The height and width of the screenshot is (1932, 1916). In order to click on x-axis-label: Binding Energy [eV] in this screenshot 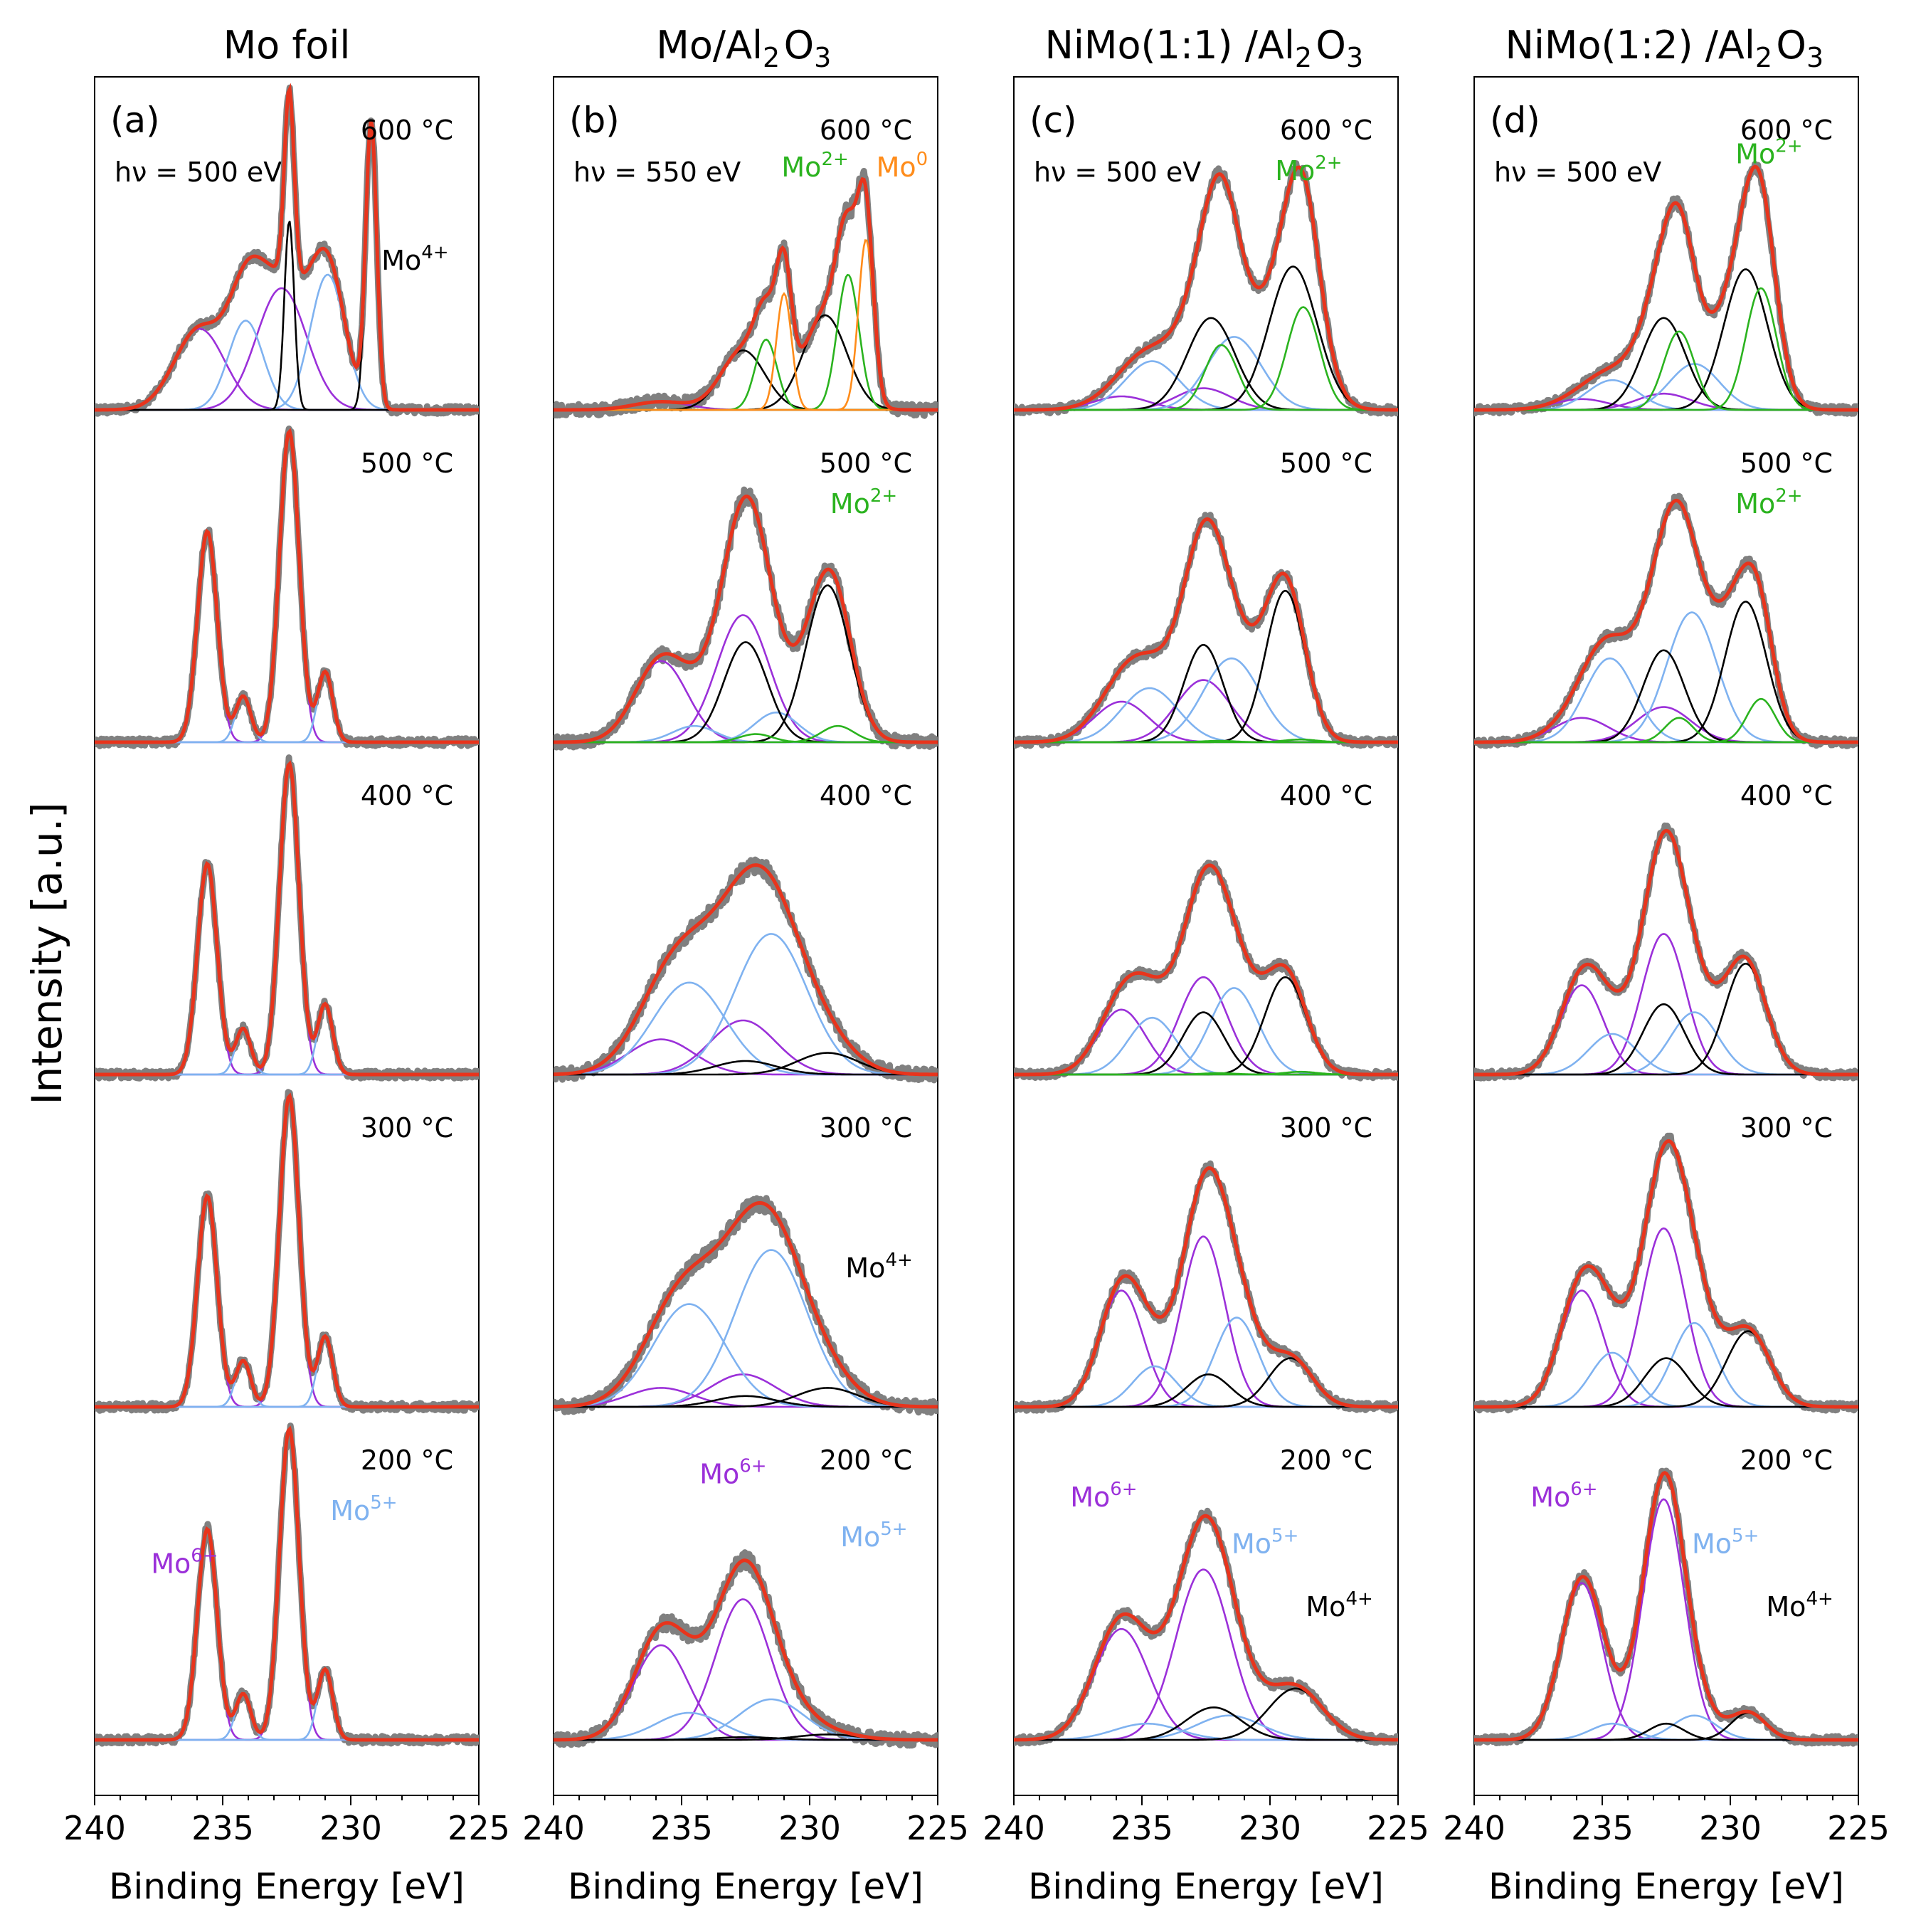, I will do `click(287, 1886)`.